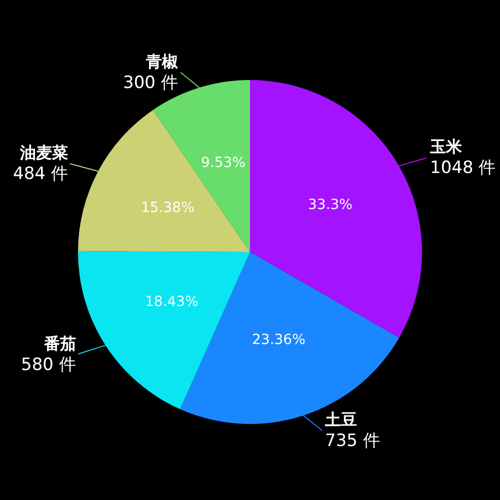  What do you see at coordinates (352, 440) in the screenshot?
I see `data-label: 735 件` at bounding box center [352, 440].